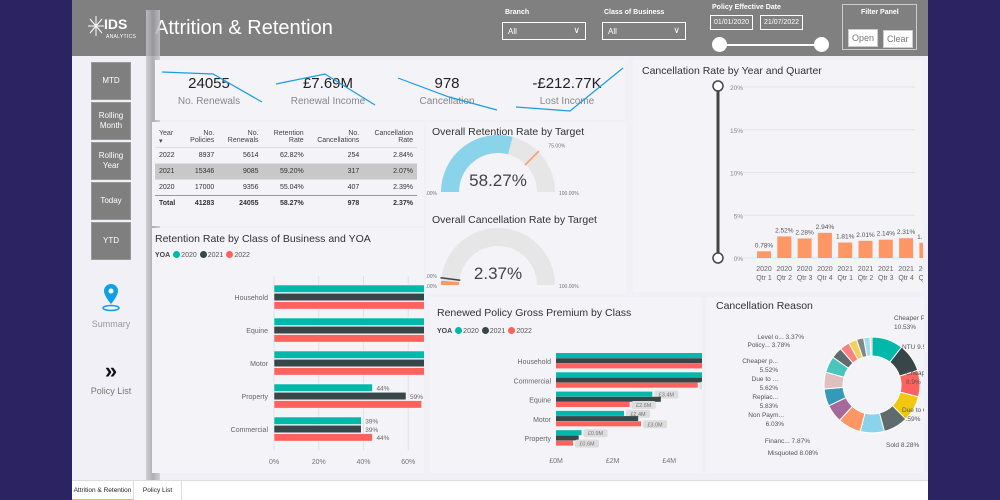 This screenshot has width=1000, height=500. I want to click on slice-value: 5.83%, so click(769, 406).